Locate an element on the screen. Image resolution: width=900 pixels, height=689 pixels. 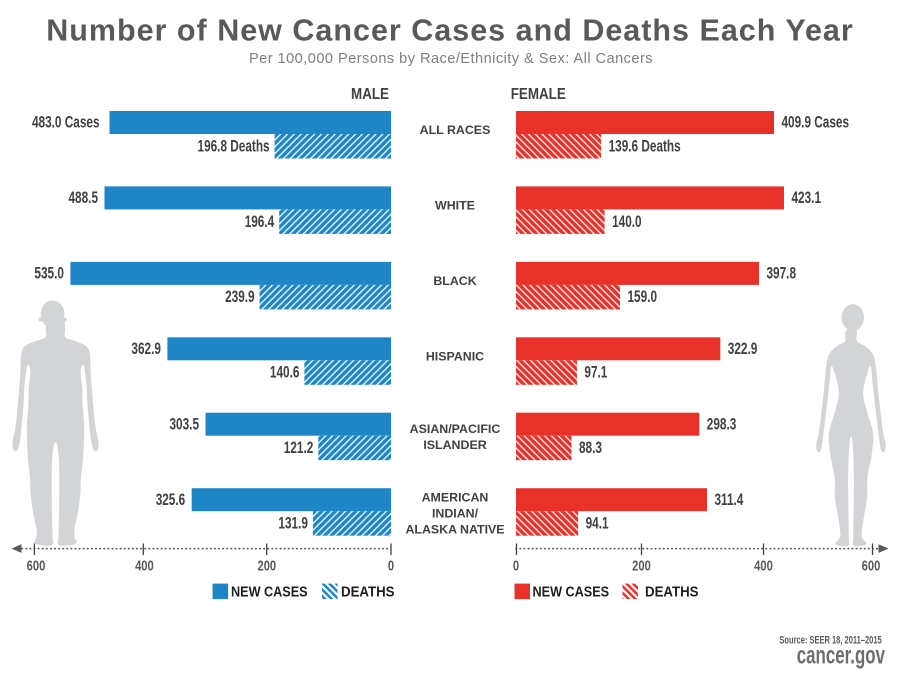
svg-text: cancer.gov is located at coordinates (841, 655).